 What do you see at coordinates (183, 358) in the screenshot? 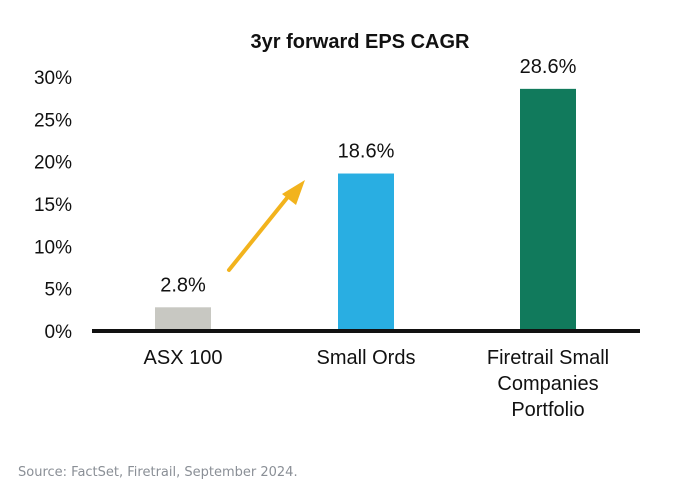
I see `x-tick-label: ASX 100` at bounding box center [183, 358].